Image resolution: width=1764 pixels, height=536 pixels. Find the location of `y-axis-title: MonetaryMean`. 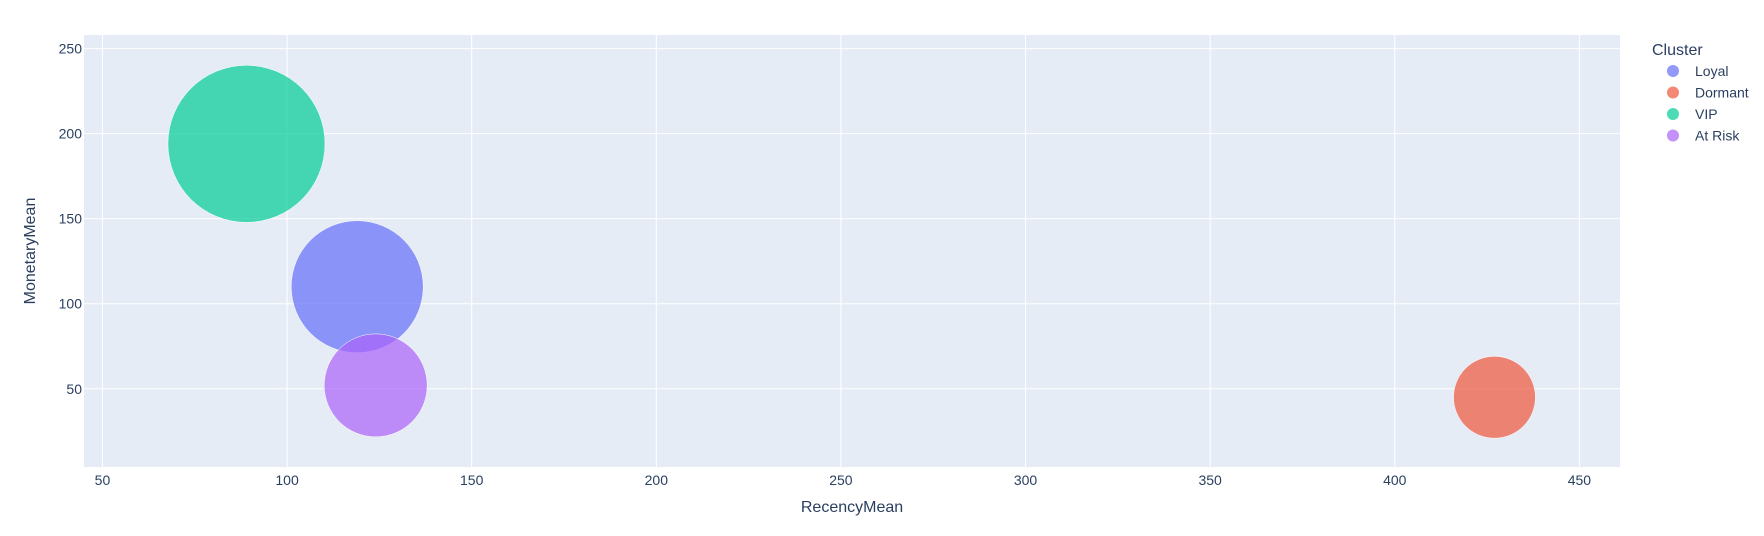

y-axis-title: MonetaryMean is located at coordinates (30, 251).